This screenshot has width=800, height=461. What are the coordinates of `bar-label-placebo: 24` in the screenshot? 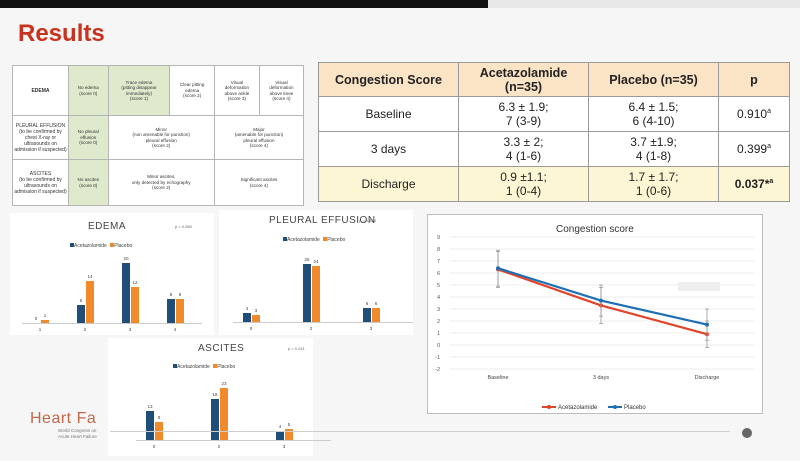 It's located at (316, 262).